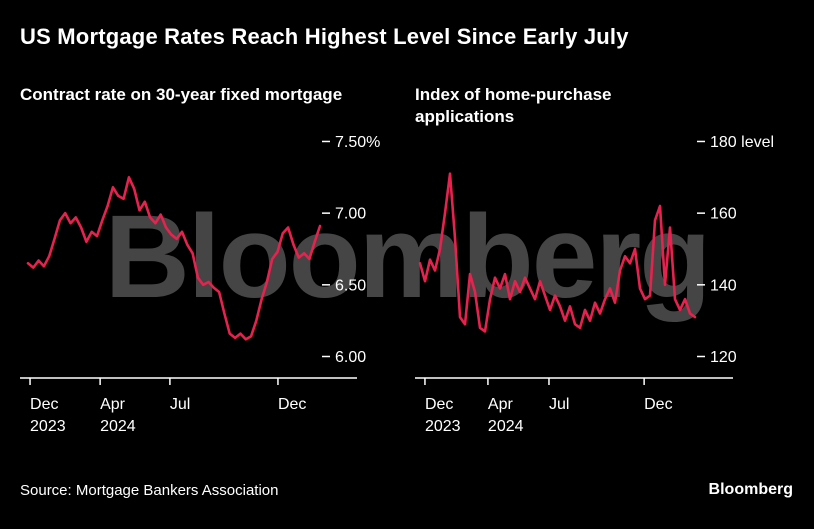 The height and width of the screenshot is (529, 814). I want to click on y-tick-label: 160, so click(723, 214).